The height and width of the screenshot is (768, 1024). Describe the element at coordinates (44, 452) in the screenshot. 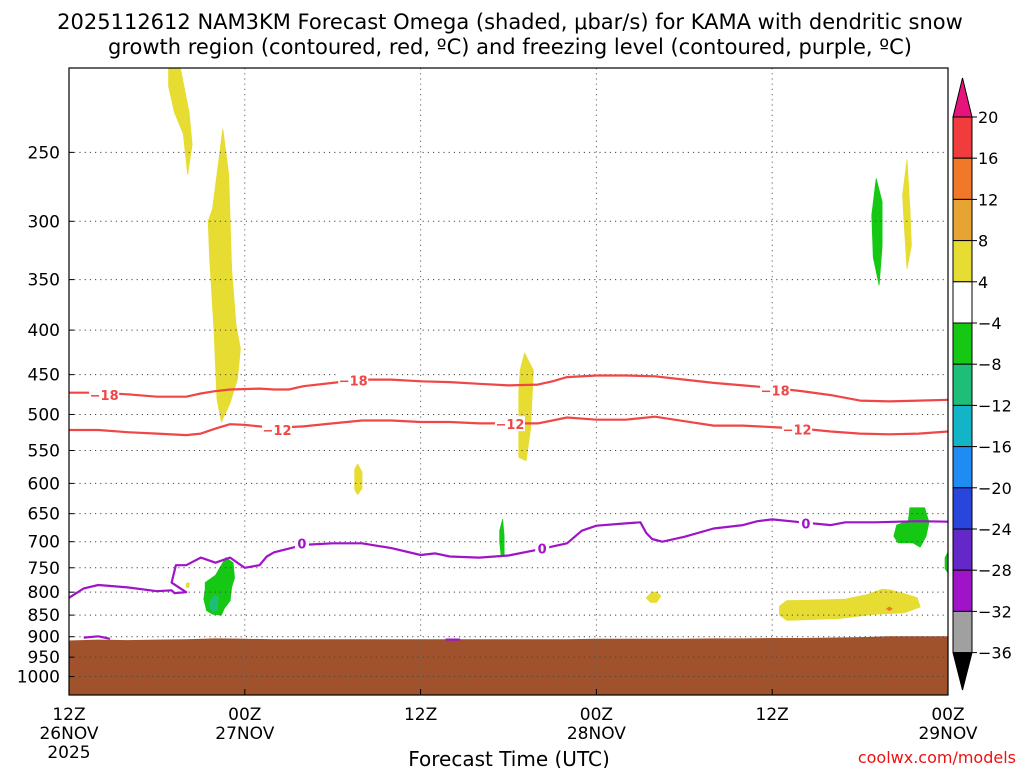

I see `y-tick-label: 550` at that location.